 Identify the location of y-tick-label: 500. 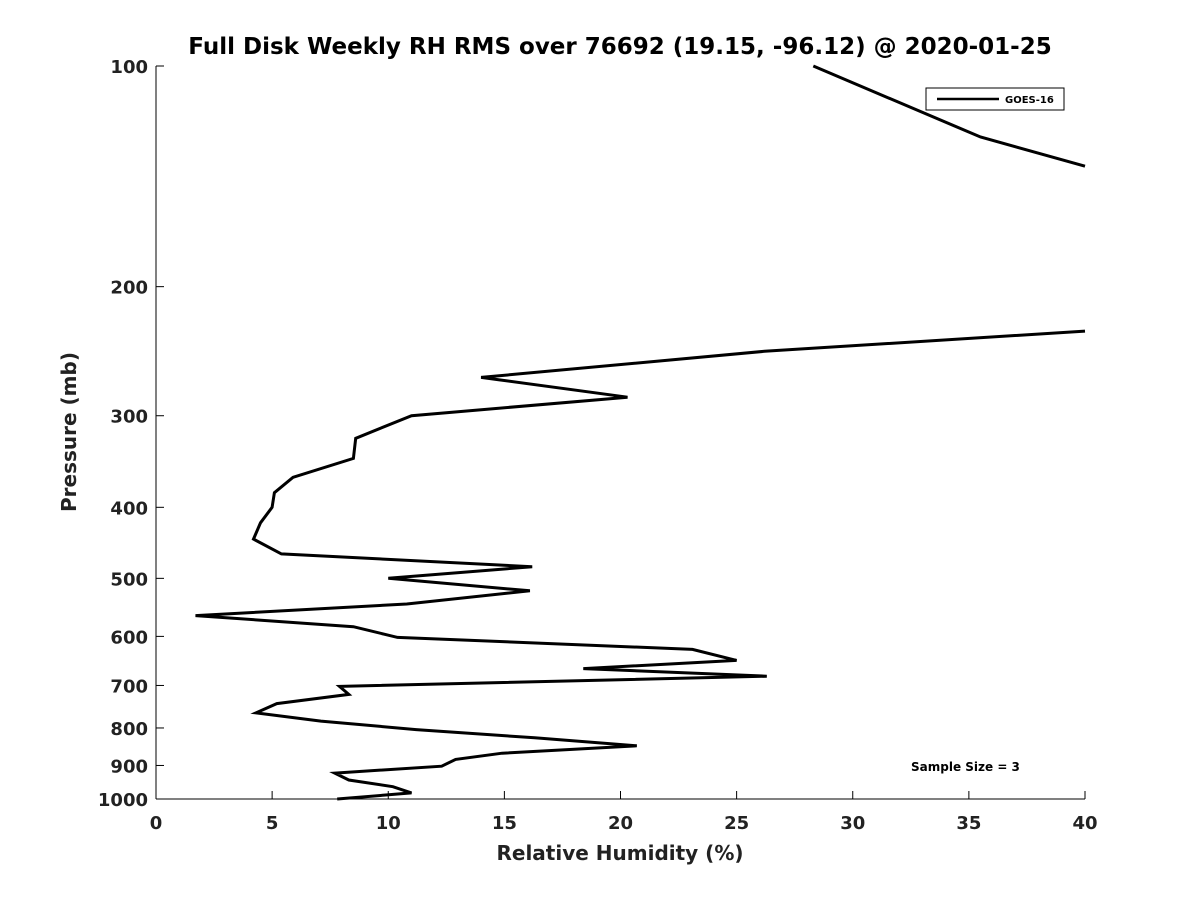
(129, 579).